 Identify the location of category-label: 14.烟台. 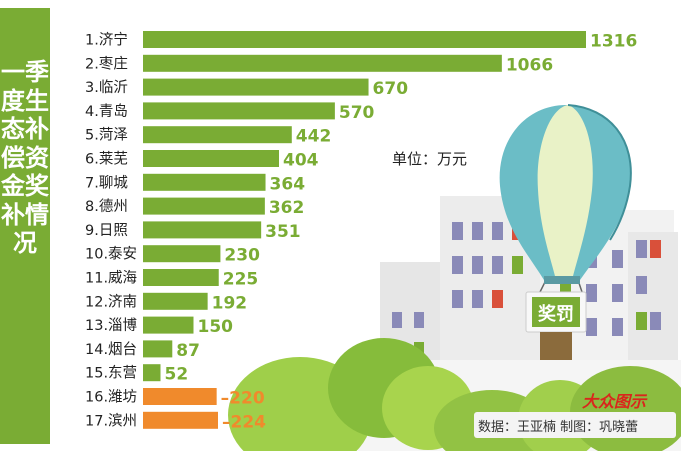
(111, 349).